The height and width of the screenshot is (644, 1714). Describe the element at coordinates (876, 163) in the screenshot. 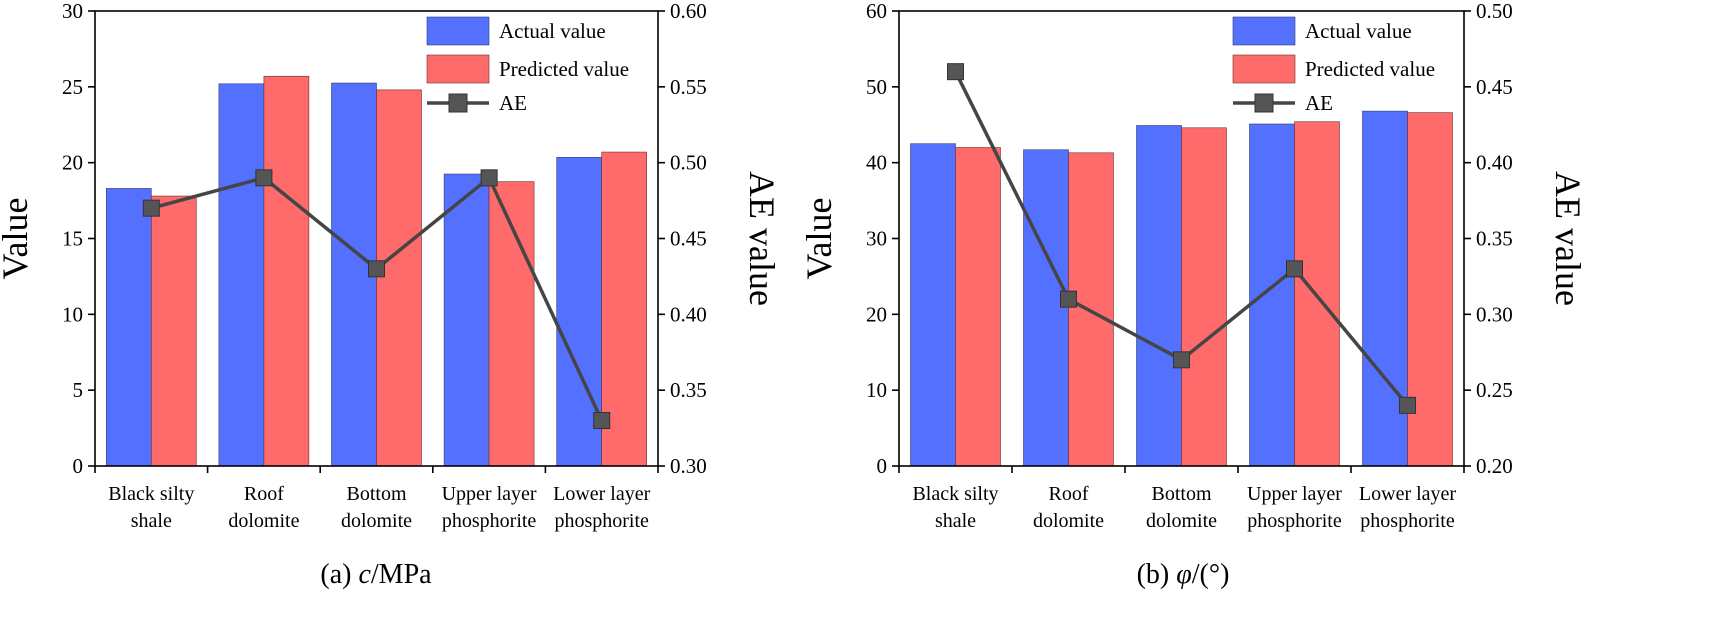

I see `y-tick-label: 40` at that location.